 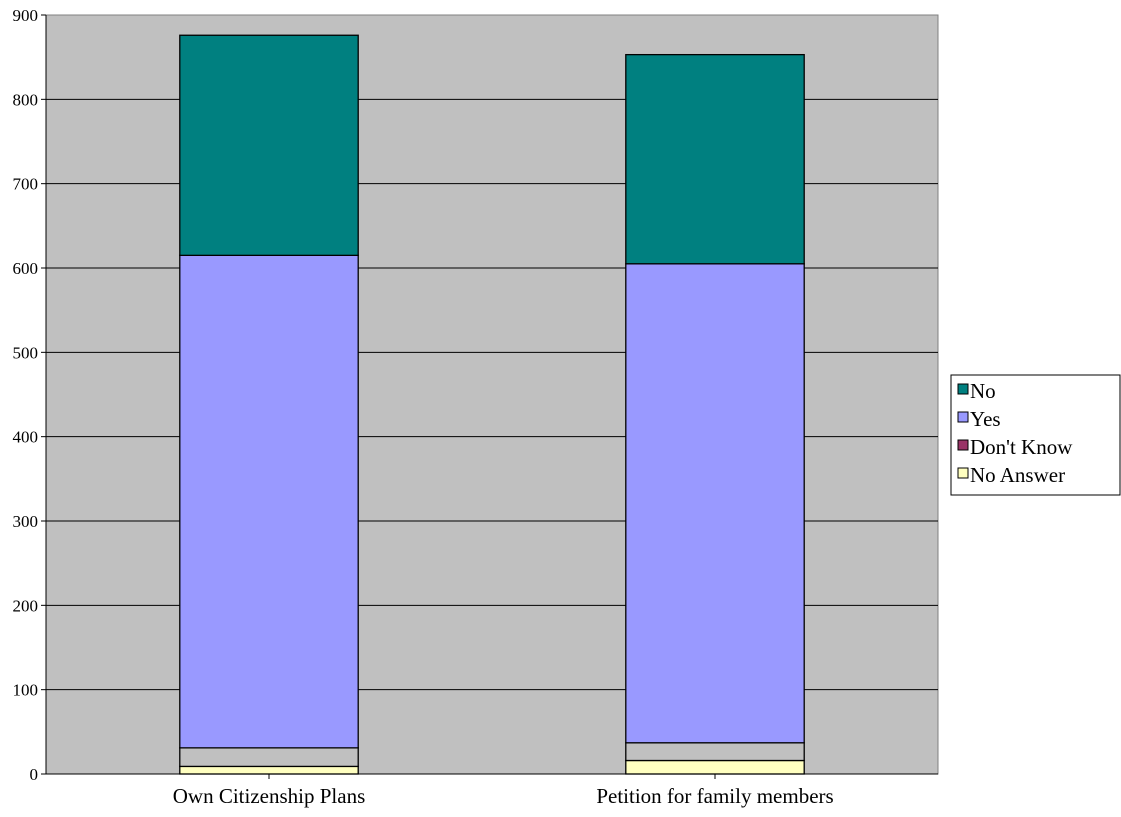 I want to click on legend-label: No Answer, so click(x=1017, y=475).